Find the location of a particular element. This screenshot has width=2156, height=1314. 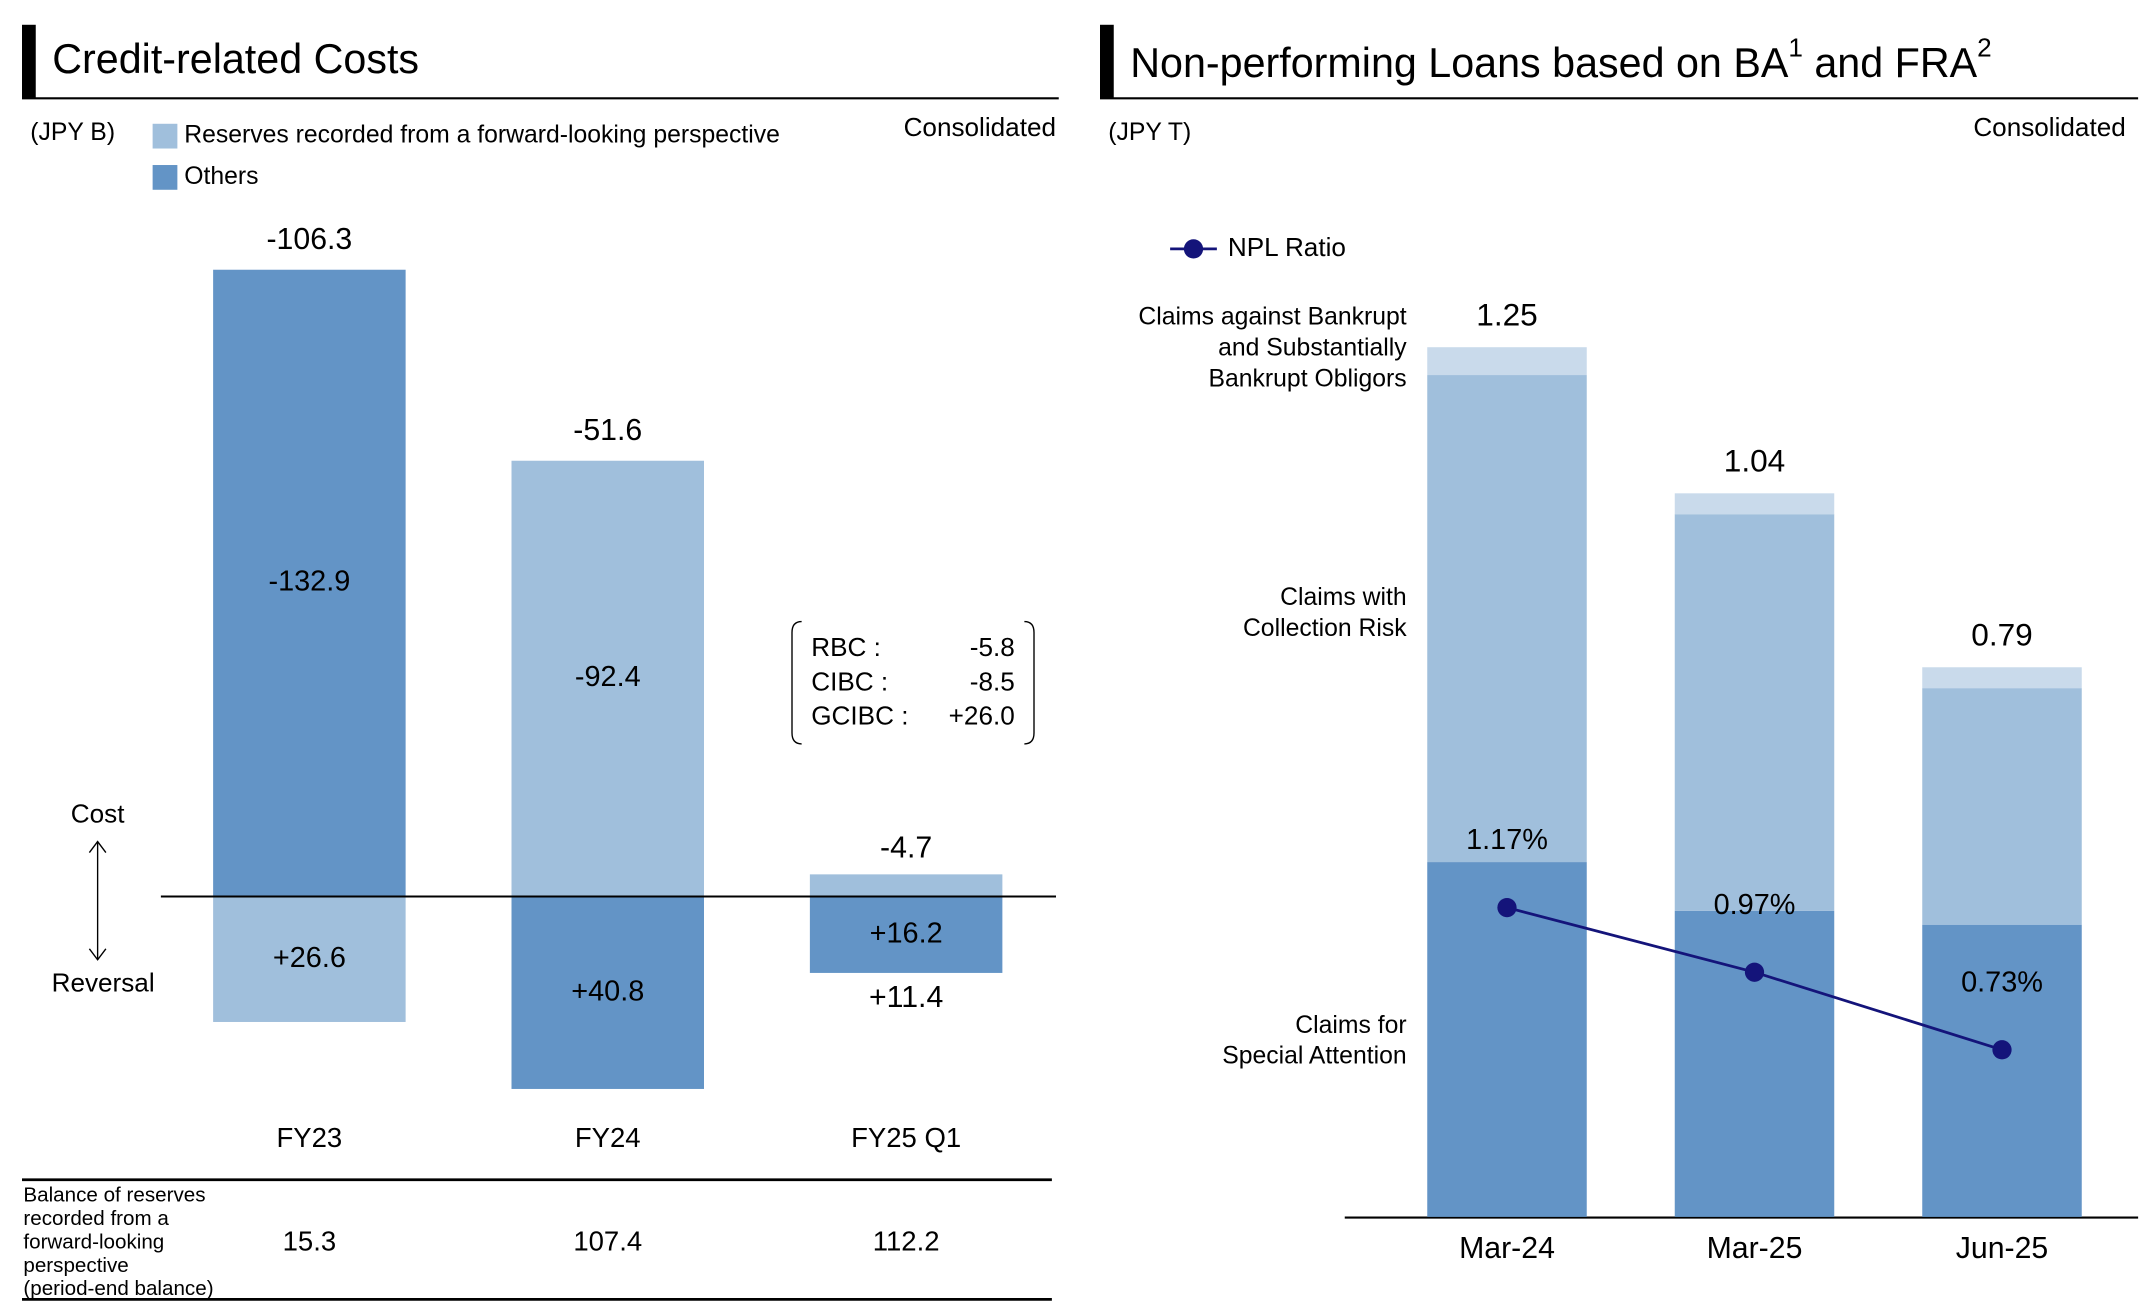

title-sup: 2 is located at coordinates (1984, 47).